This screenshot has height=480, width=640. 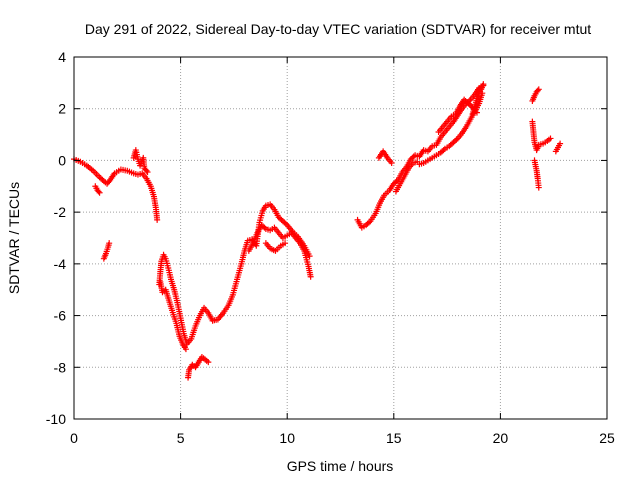 What do you see at coordinates (56, 419) in the screenshot?
I see `y-tick-label: -10` at bounding box center [56, 419].